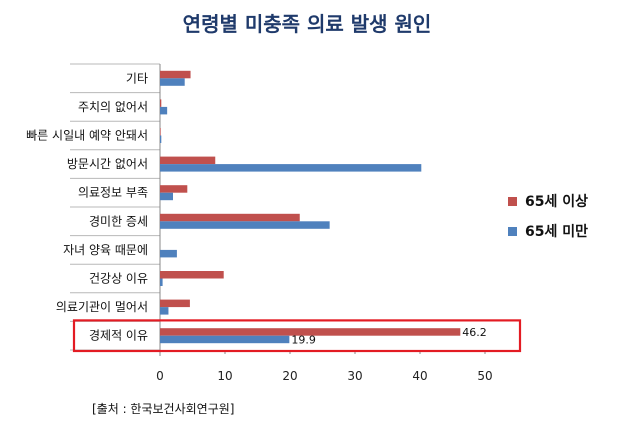 This screenshot has width=639, height=428. I want to click on category-label: 의료기관이 멀어서, so click(102, 307).